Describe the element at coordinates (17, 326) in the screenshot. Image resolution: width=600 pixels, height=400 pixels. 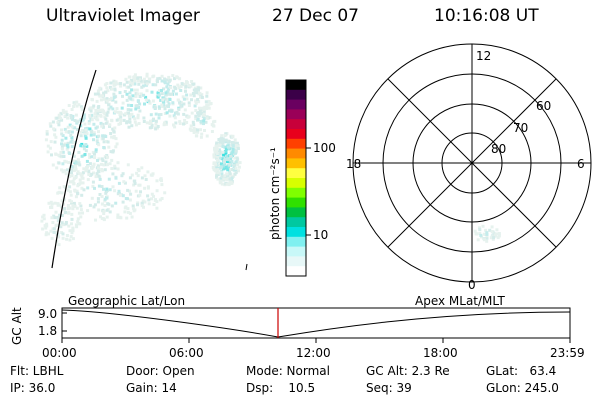
I see `timeline-y-axis-label: GC Alt` at that location.